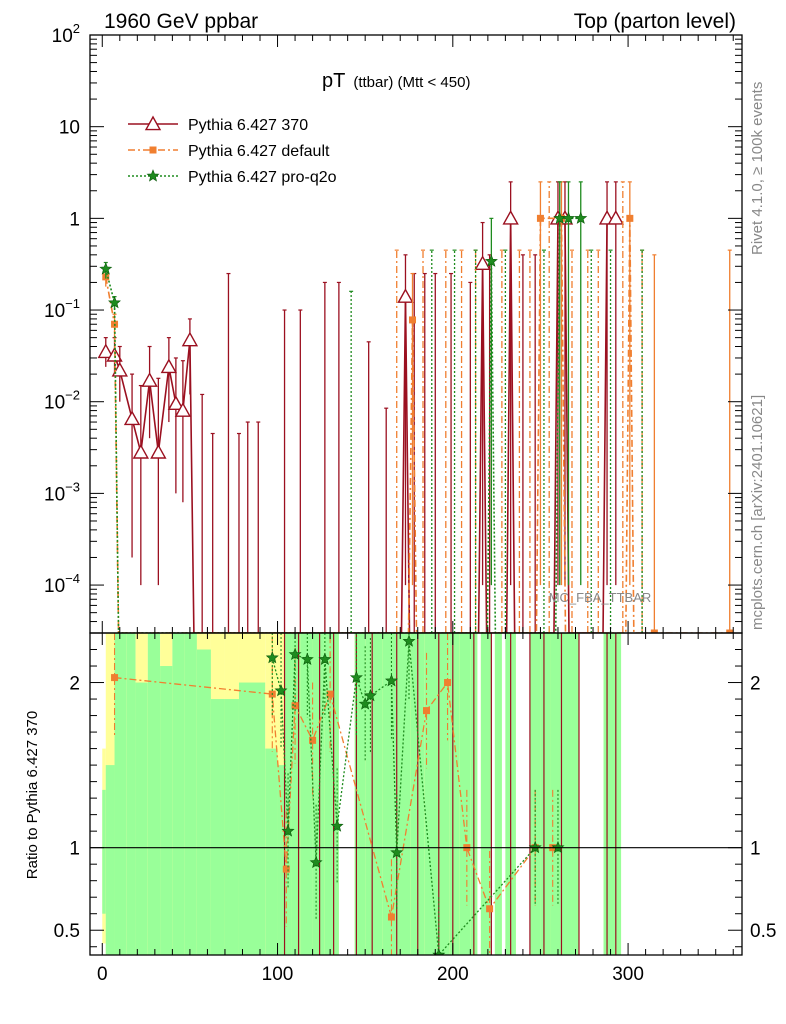 This screenshot has height=1024, width=786. I want to click on ratio-y-tick-label: 2, so click(74, 684).